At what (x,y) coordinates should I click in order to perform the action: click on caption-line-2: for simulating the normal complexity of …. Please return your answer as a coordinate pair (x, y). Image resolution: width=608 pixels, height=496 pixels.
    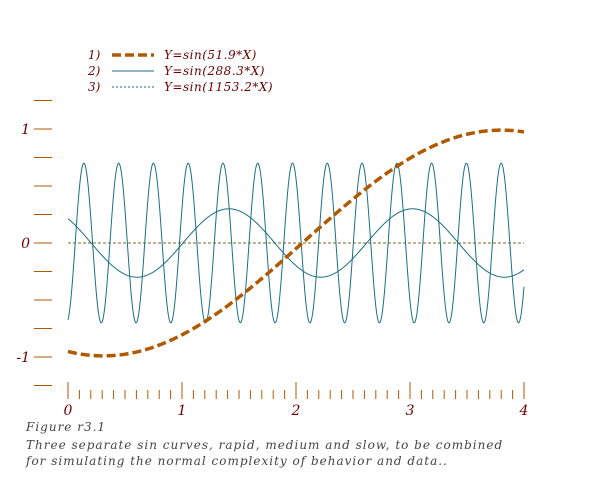
    Looking at the image, I should click on (237, 461).